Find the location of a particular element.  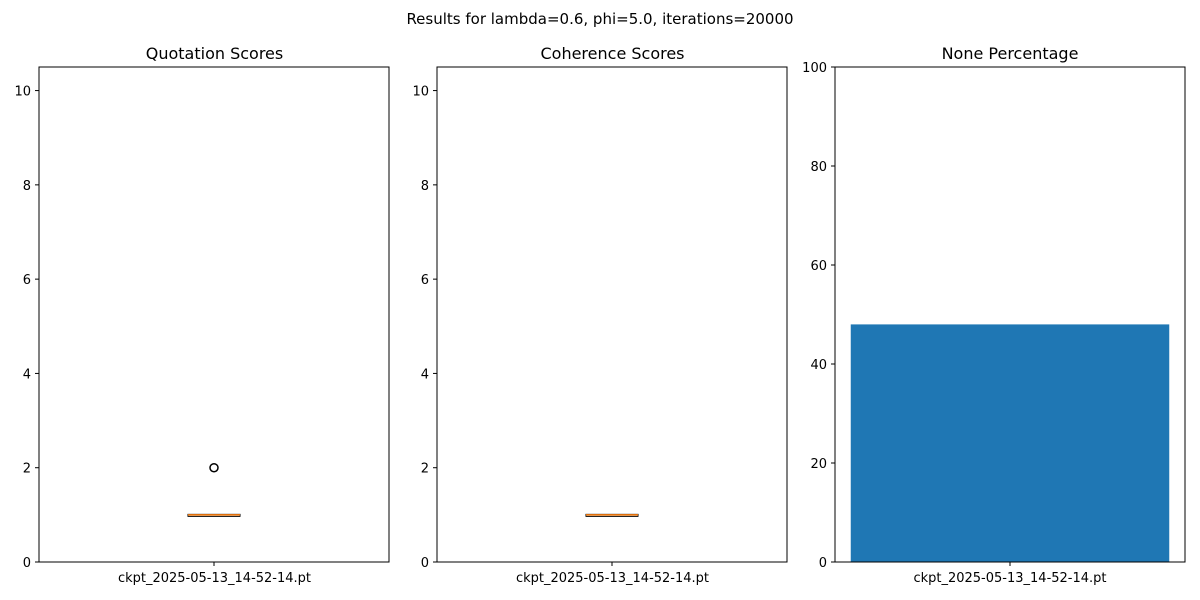

y-tick-label: 60 is located at coordinates (818, 266).